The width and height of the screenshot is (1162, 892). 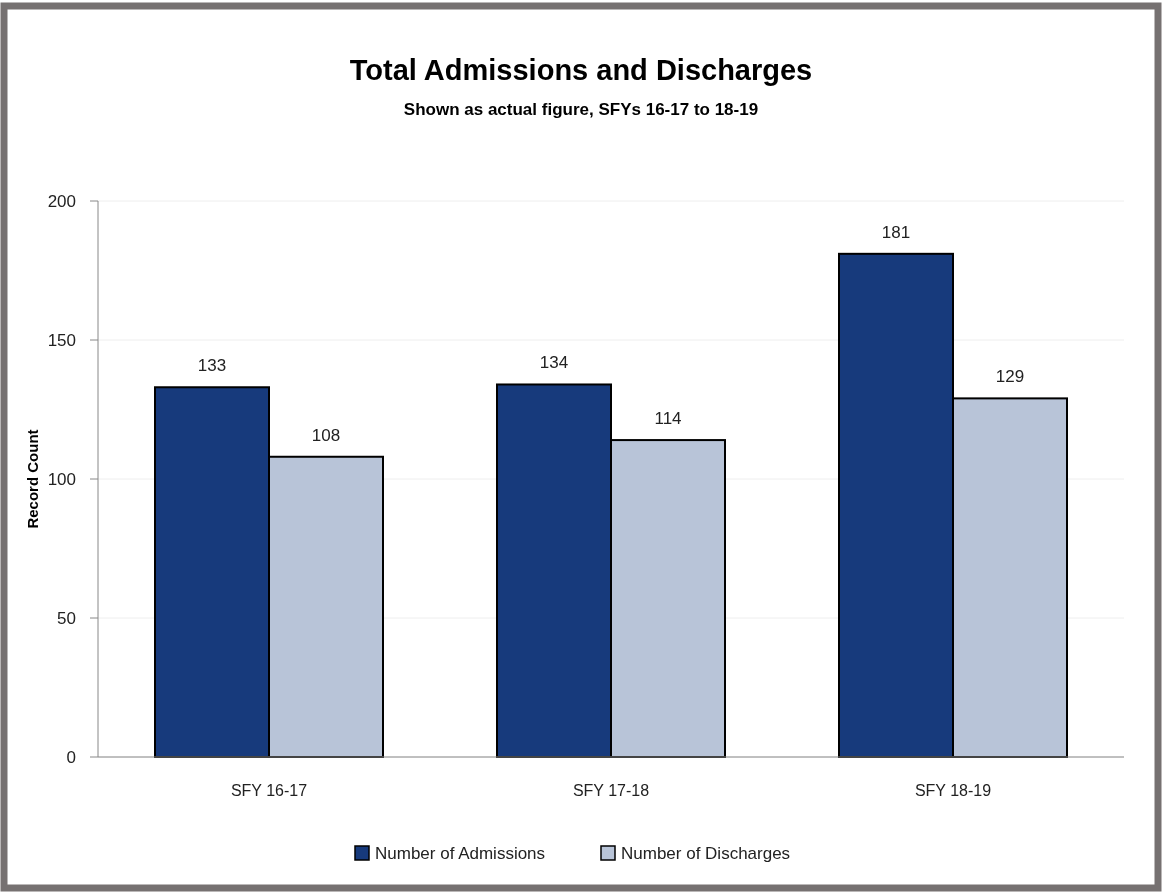 What do you see at coordinates (581, 70) in the screenshot?
I see `chart-title: Total Admissions and Discharges` at bounding box center [581, 70].